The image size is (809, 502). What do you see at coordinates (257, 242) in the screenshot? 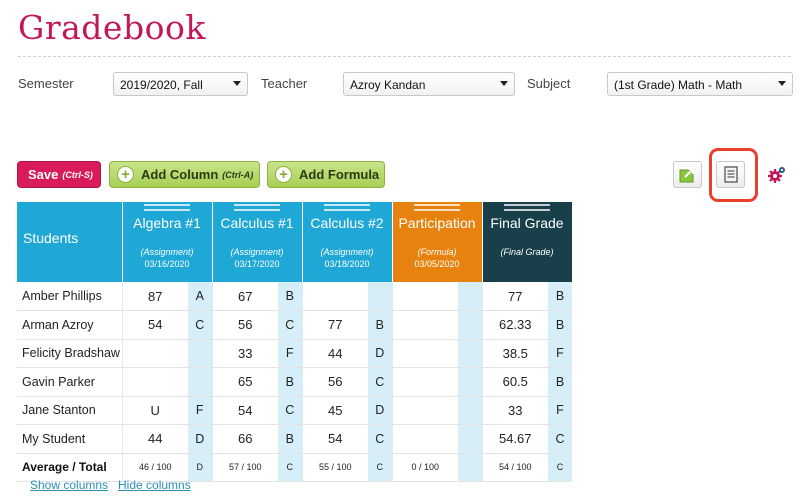
I see `column-header-calculus-1: Calculus #1 (Assignment) 03/17/2020` at bounding box center [257, 242].